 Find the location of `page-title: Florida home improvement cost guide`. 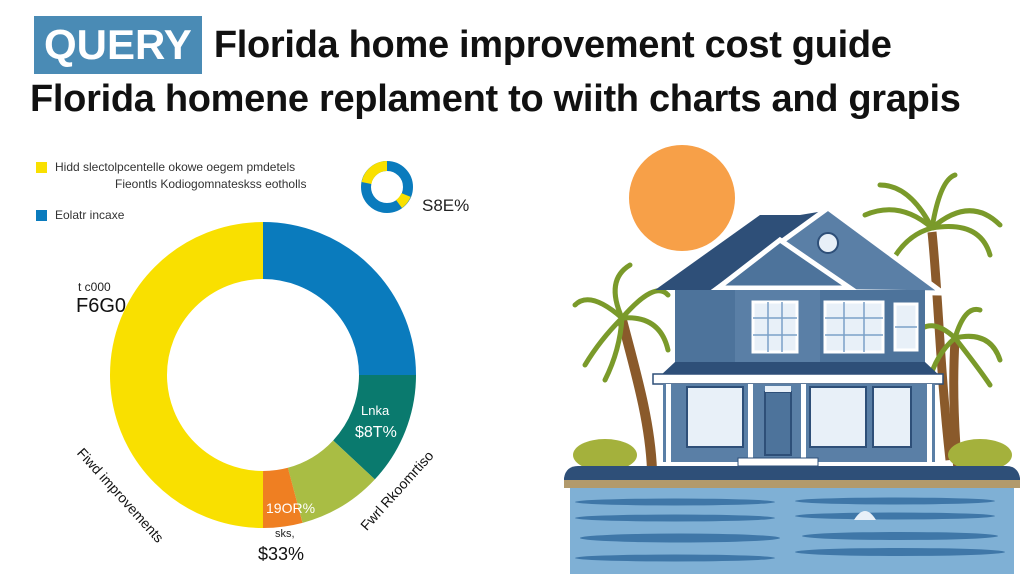

page-title: Florida home improvement cost guide is located at coordinates (552, 44).